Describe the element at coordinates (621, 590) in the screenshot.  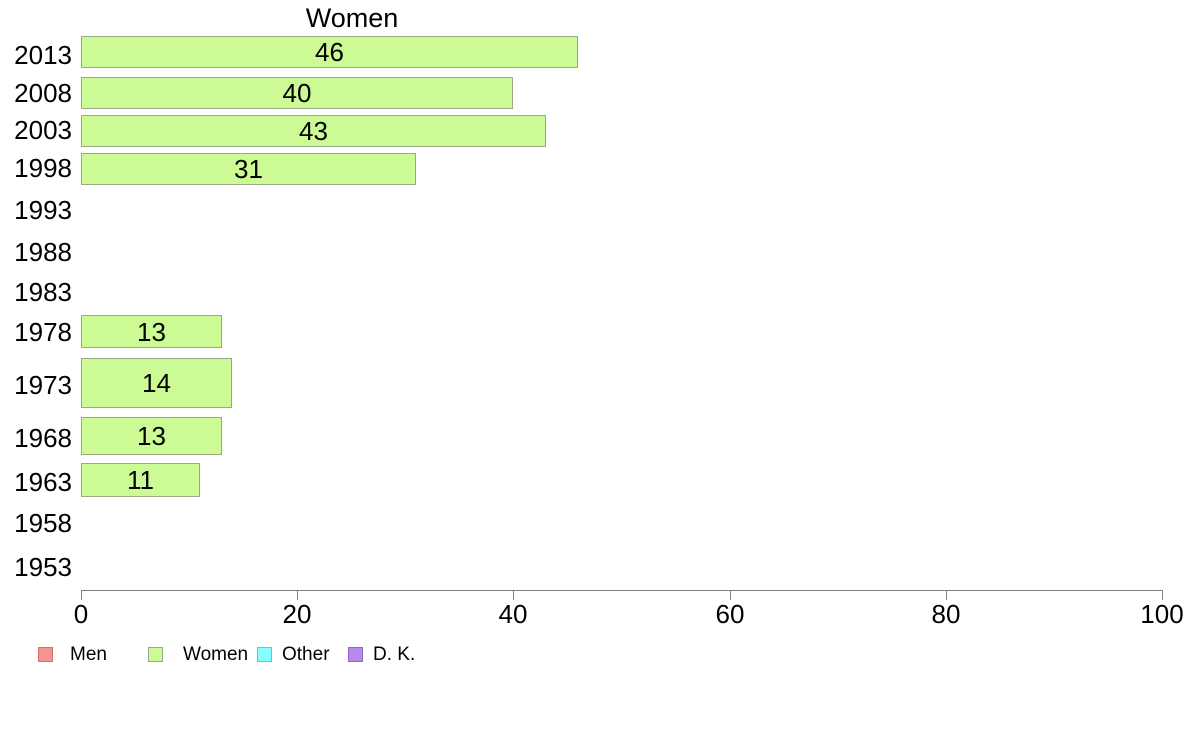
I see `x-axis-line` at that location.